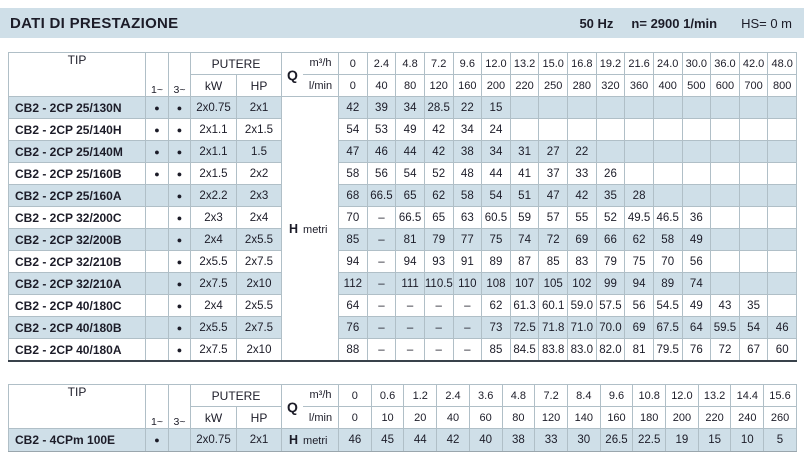  What do you see at coordinates (524, 195) in the screenshot?
I see `head-value: 51` at bounding box center [524, 195].